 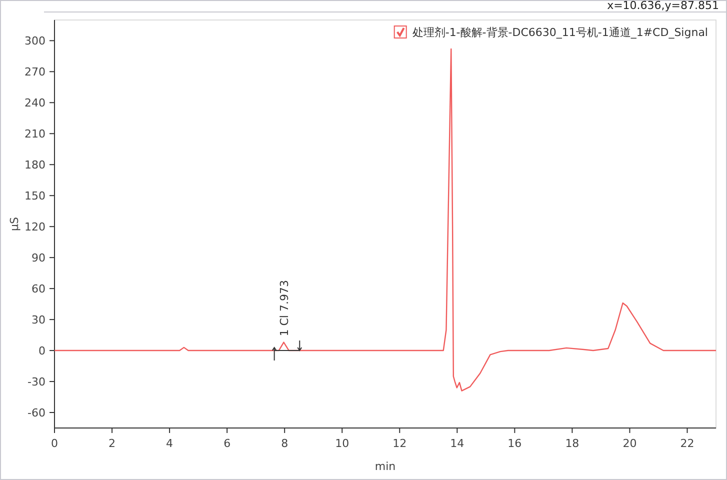 What do you see at coordinates (35, 196) in the screenshot?
I see `y-tick-label: 150` at bounding box center [35, 196].